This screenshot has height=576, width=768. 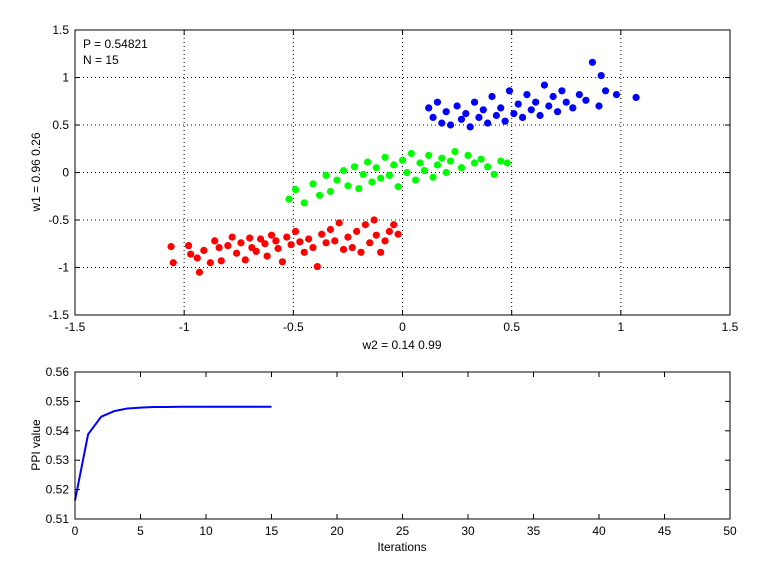 I want to click on y-tick-label: 0.5, so click(x=60, y=125).